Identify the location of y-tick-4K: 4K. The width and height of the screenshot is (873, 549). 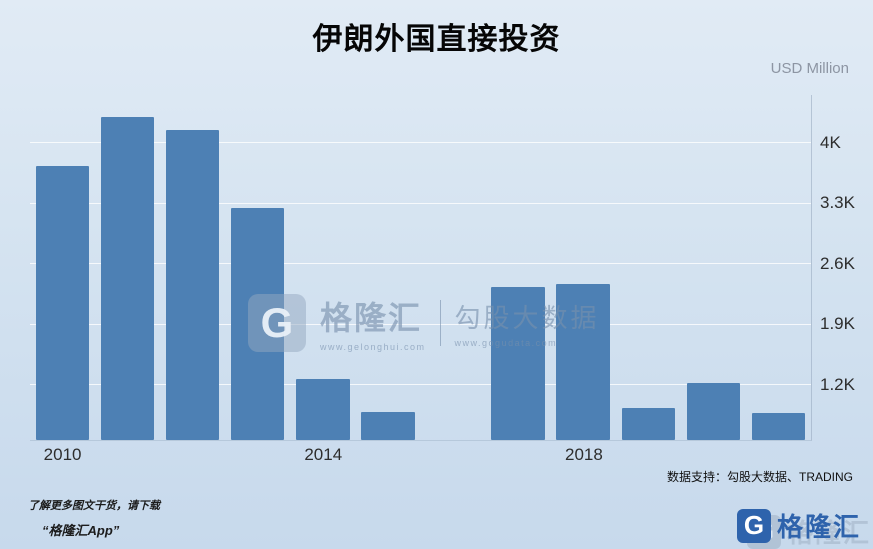
(830, 142).